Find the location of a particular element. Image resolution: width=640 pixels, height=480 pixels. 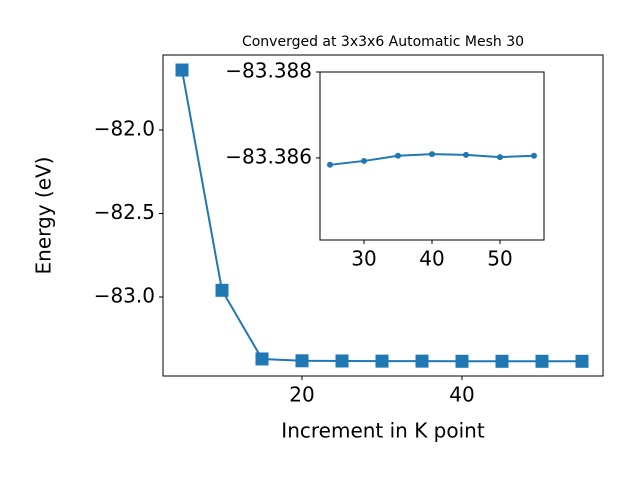

y-tick-label: −82.0 is located at coordinates (124, 128).